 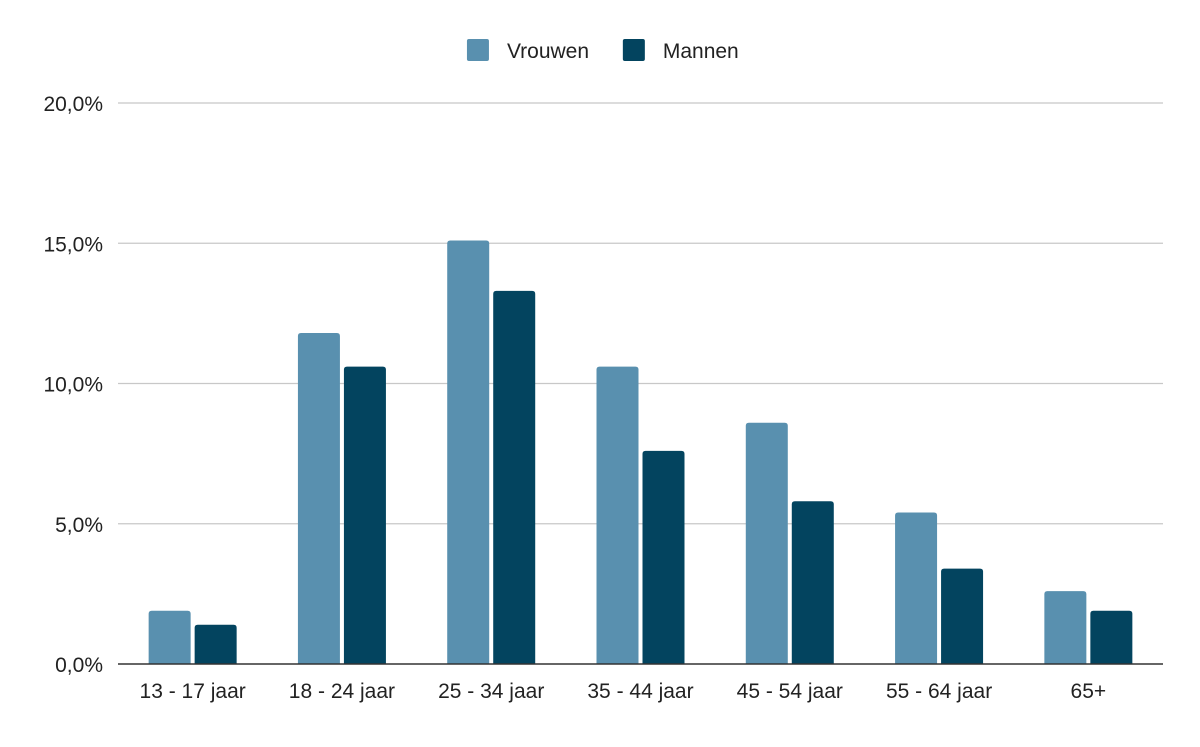 What do you see at coordinates (790, 691) in the screenshot?
I see `x-tick-label: 45 - 54 jaar` at bounding box center [790, 691].